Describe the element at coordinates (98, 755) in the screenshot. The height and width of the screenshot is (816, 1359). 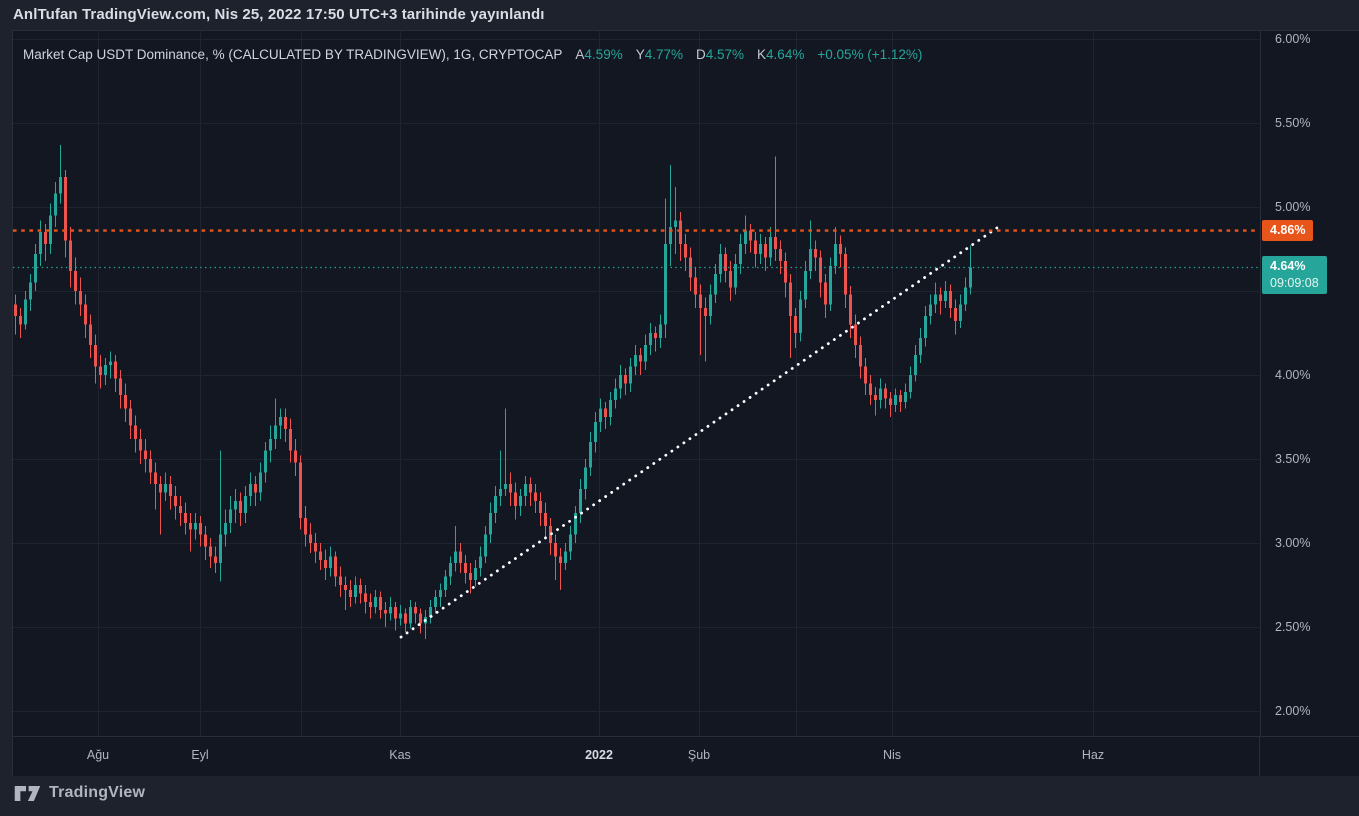
I see `time-tick-label: Ağu` at that location.